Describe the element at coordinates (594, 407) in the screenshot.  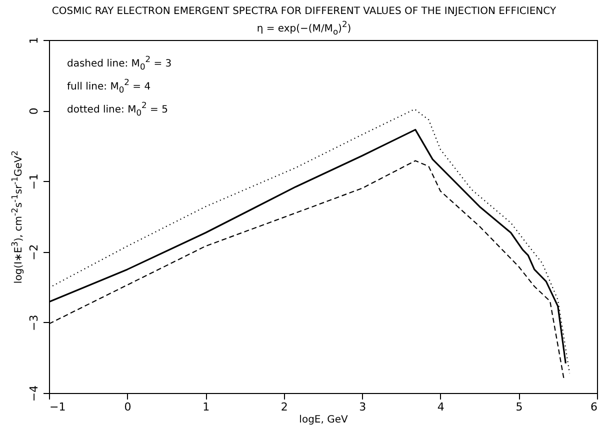
I see `x-tick-label: 6` at that location.